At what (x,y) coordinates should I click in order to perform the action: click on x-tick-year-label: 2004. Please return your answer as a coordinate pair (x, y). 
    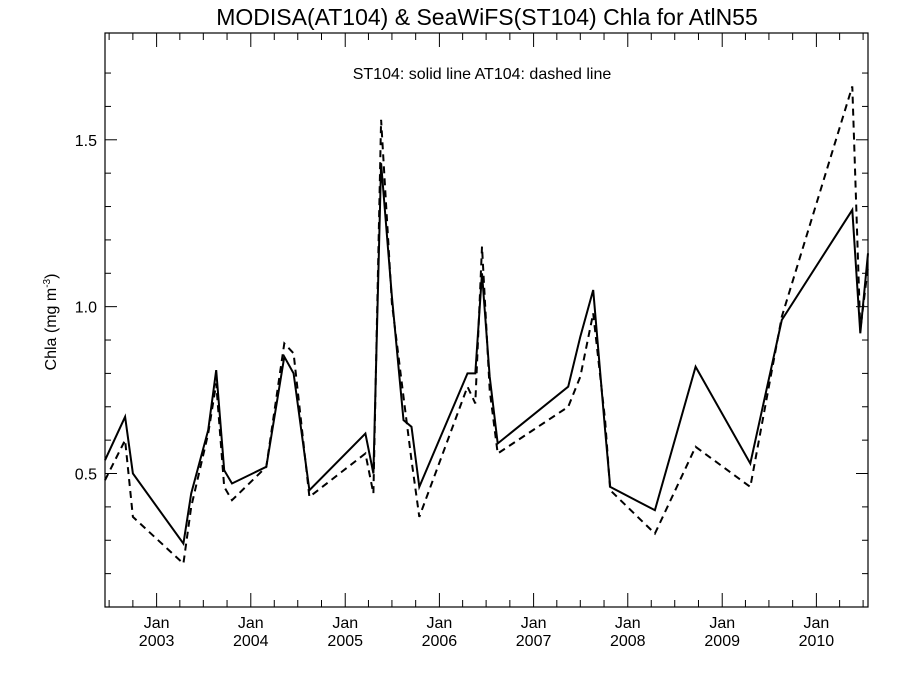
    Looking at the image, I should click on (251, 641).